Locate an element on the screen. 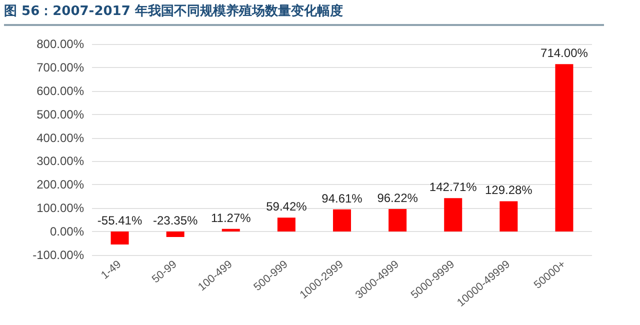  y-tick-label: 400.00% is located at coordinates (60, 137).